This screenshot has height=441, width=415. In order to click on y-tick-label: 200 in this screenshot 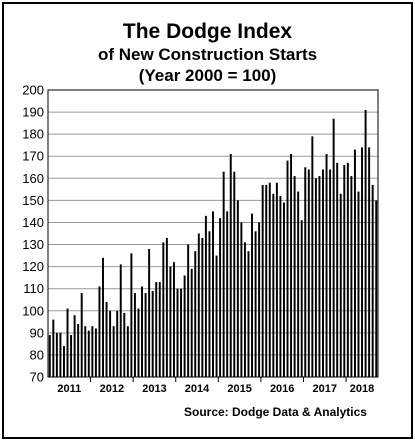, I will do `click(33, 90)`.